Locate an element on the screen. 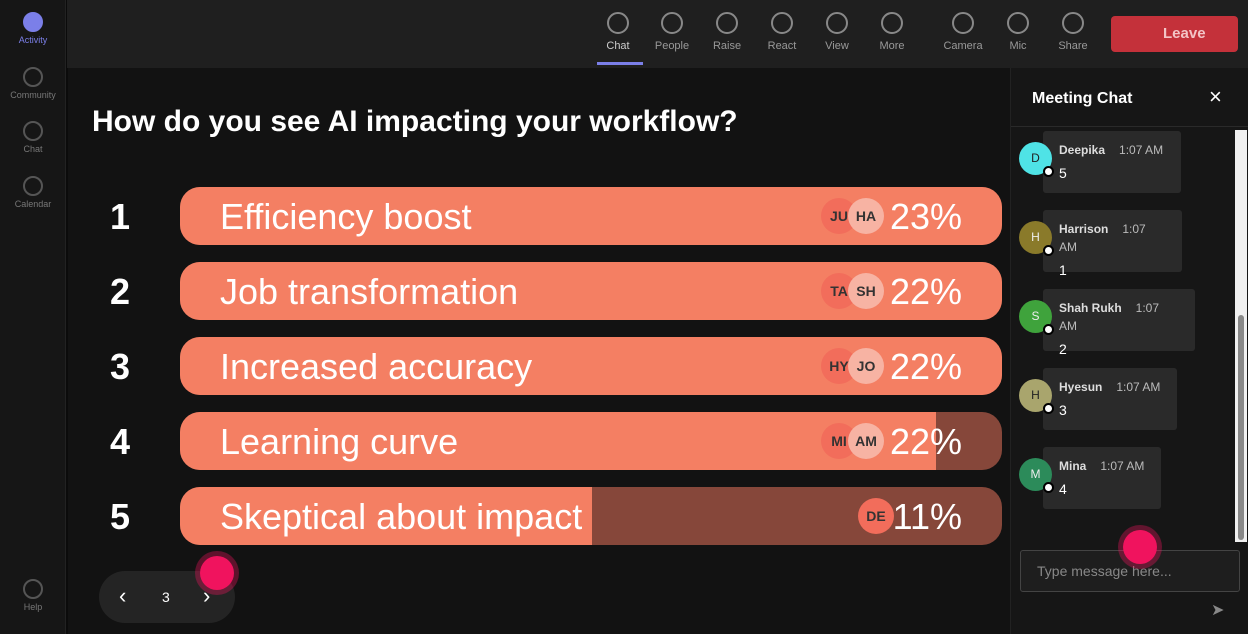 Image resolution: width=1248 pixels, height=634 pixels. toolbar-button: React is located at coordinates (782, 32).